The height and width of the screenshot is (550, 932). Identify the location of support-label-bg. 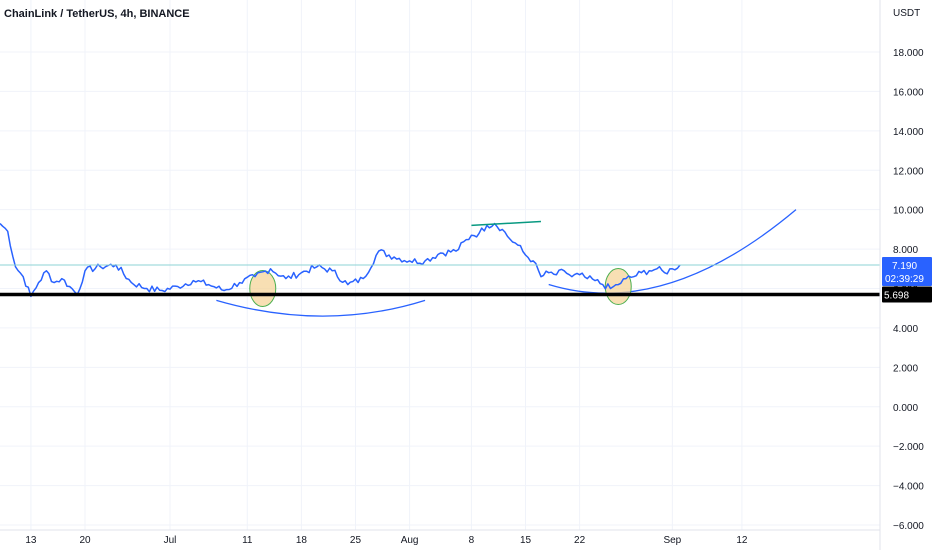
(907, 294).